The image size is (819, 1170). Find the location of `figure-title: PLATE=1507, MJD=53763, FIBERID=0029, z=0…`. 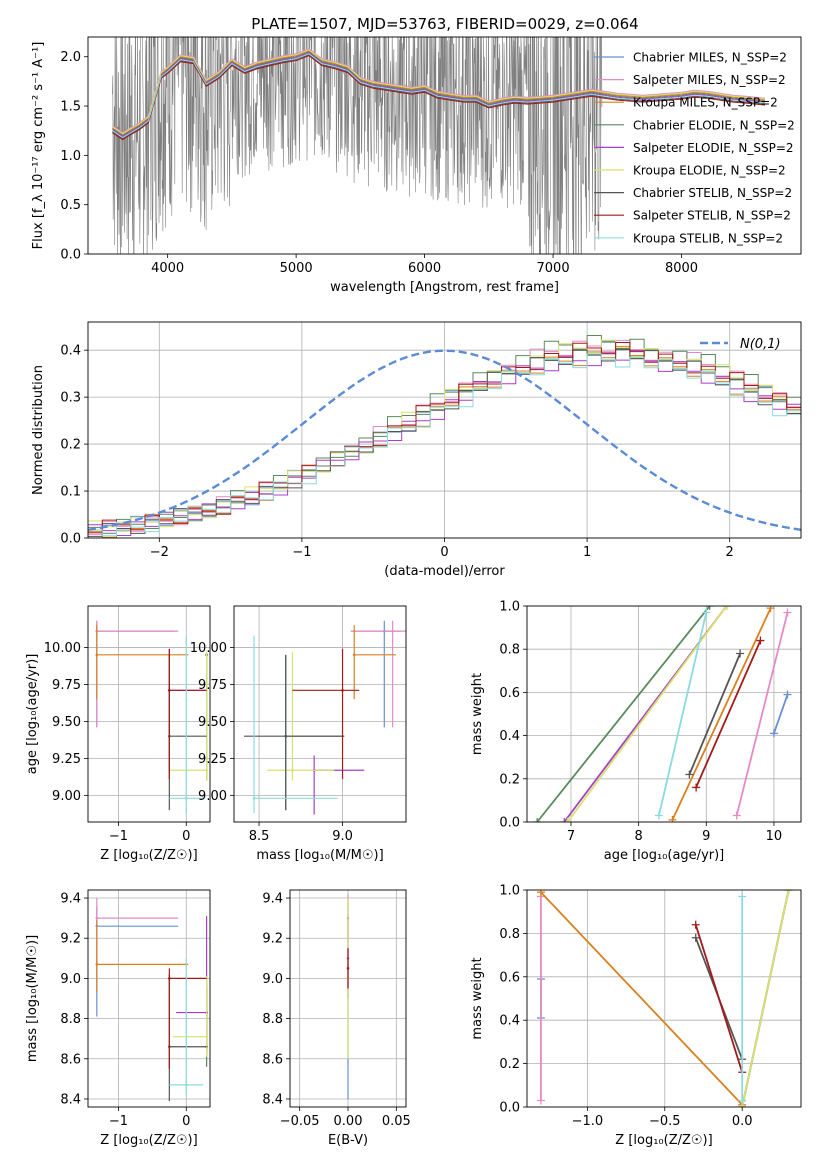

figure-title: PLATE=1507, MJD=53763, FIBERID=0029, z=0… is located at coordinates (444, 24).